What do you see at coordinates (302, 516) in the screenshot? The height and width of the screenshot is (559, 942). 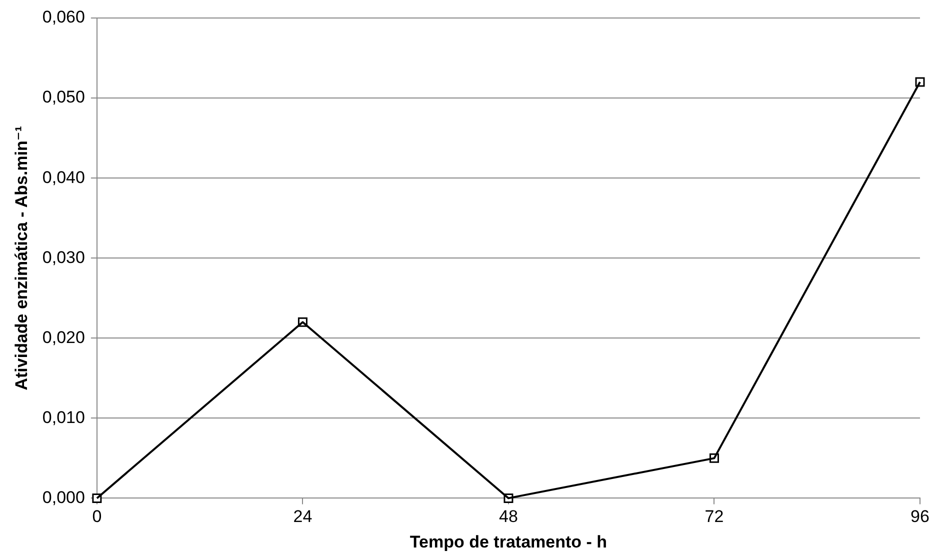 I see `x-tick-label: 24` at bounding box center [302, 516].